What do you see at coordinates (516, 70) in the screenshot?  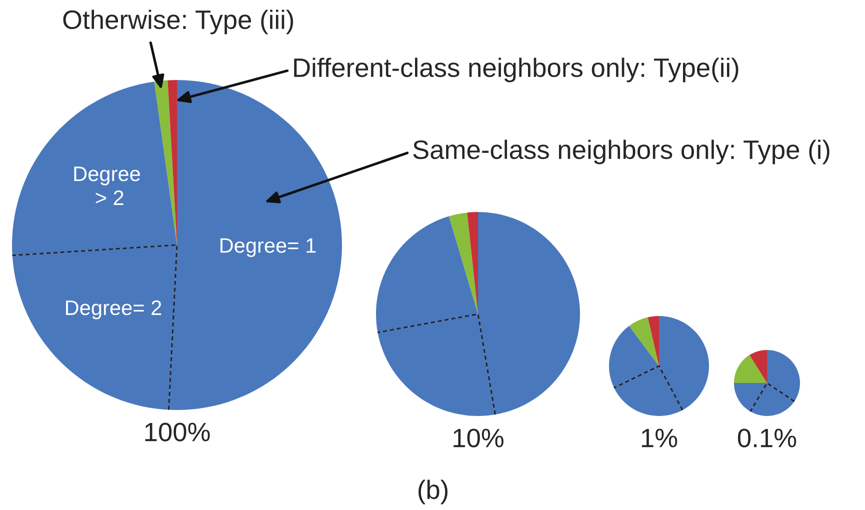 I see `text: Different-class neighbors only: Type(ii)` at bounding box center [516, 70].